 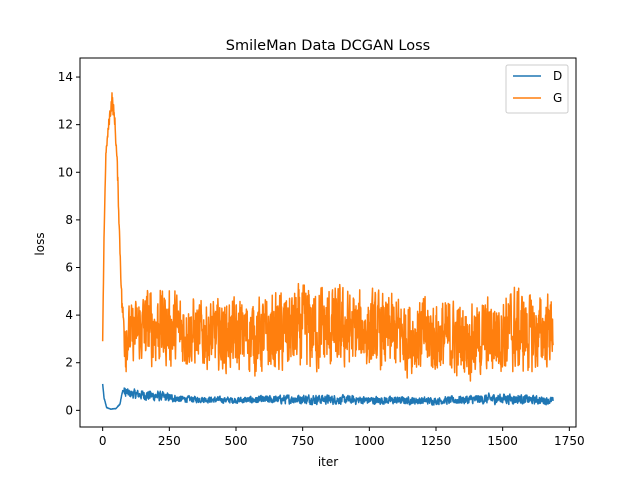 What do you see at coordinates (436, 441) in the screenshot?
I see `x-tick-label: 1250` at bounding box center [436, 441].